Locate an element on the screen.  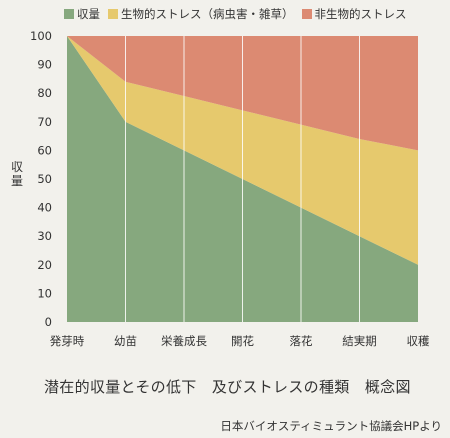
x-tick-label-3: 開花 is located at coordinates (242, 341).